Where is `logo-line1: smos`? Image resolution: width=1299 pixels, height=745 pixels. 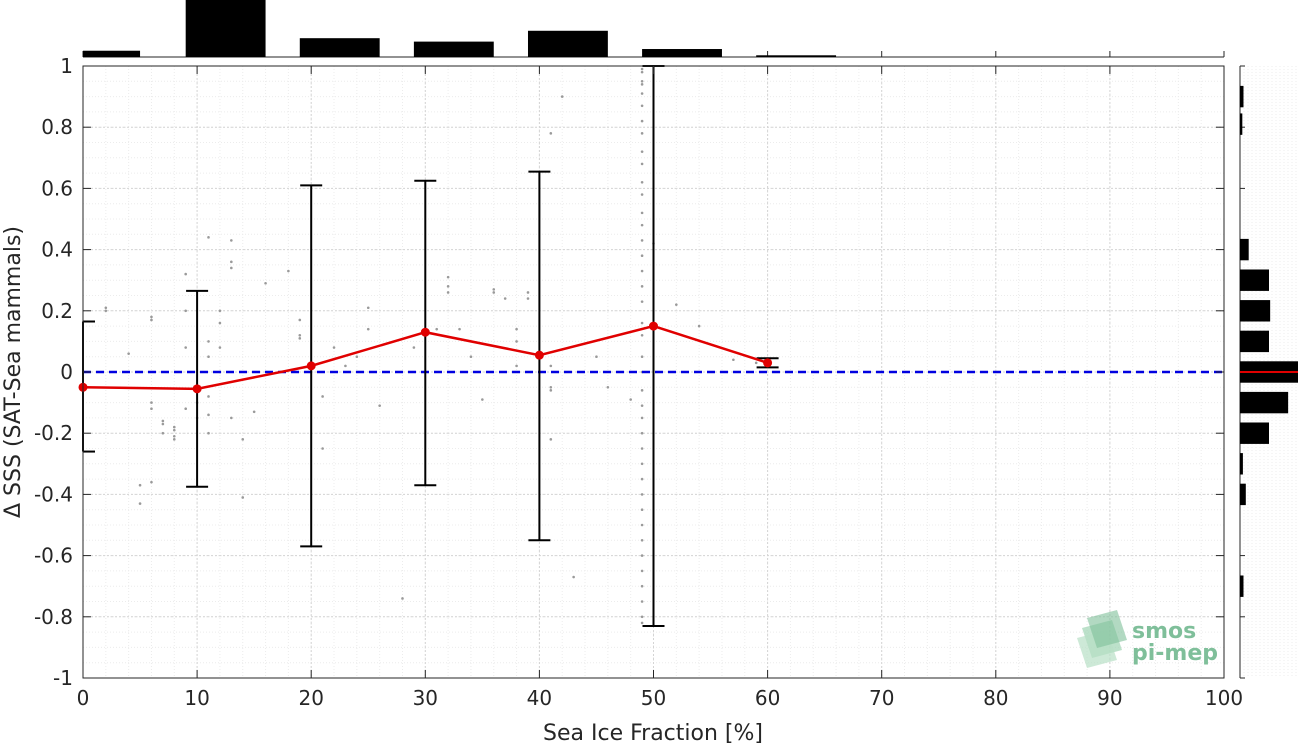 logo-line1: smos is located at coordinates (1164, 631).